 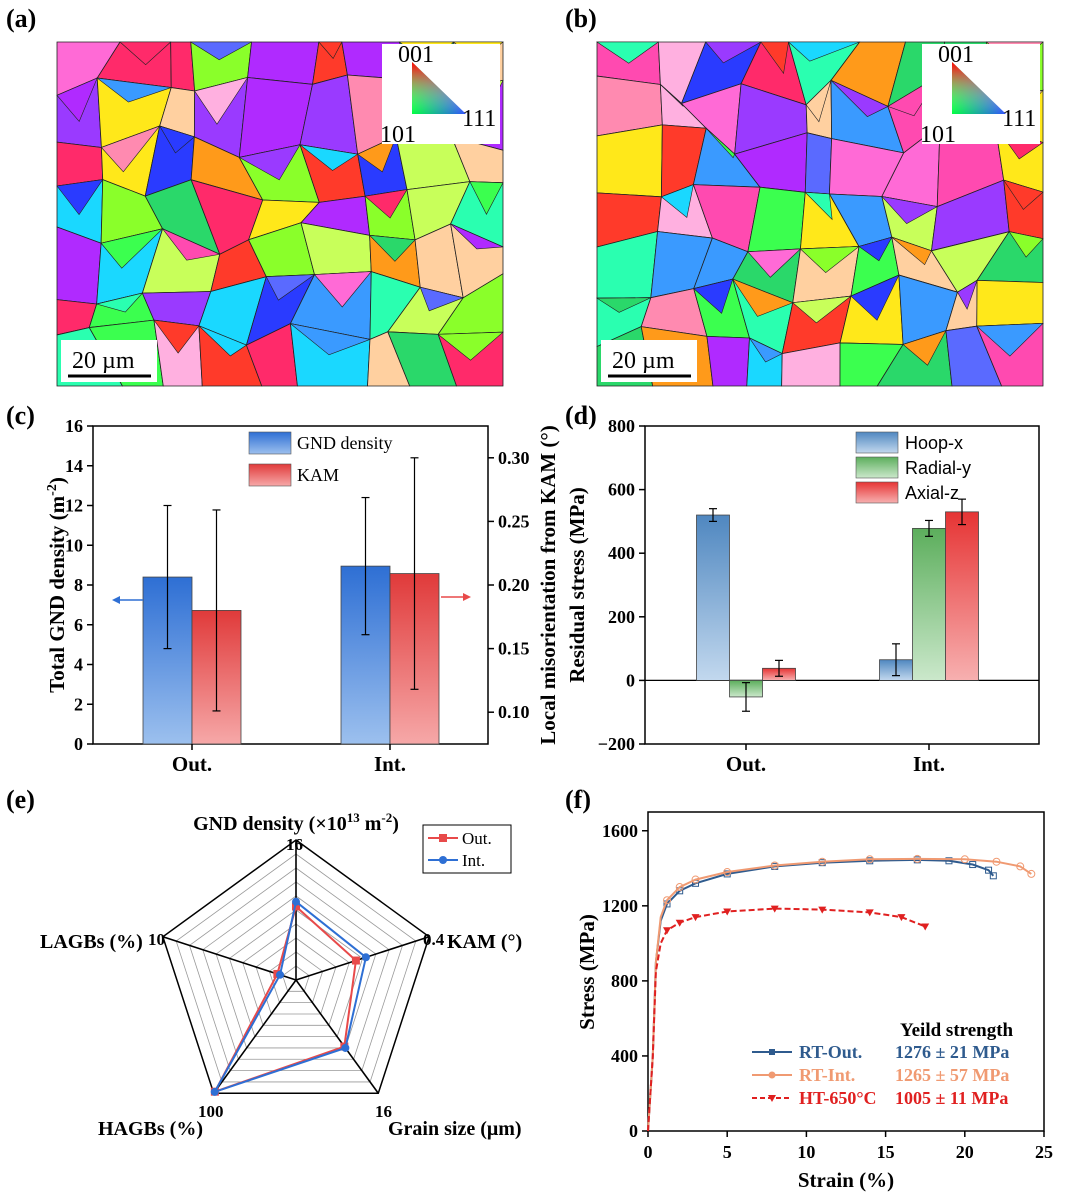 I want to click on x-tick-label: 20, so click(x=965, y=1152).